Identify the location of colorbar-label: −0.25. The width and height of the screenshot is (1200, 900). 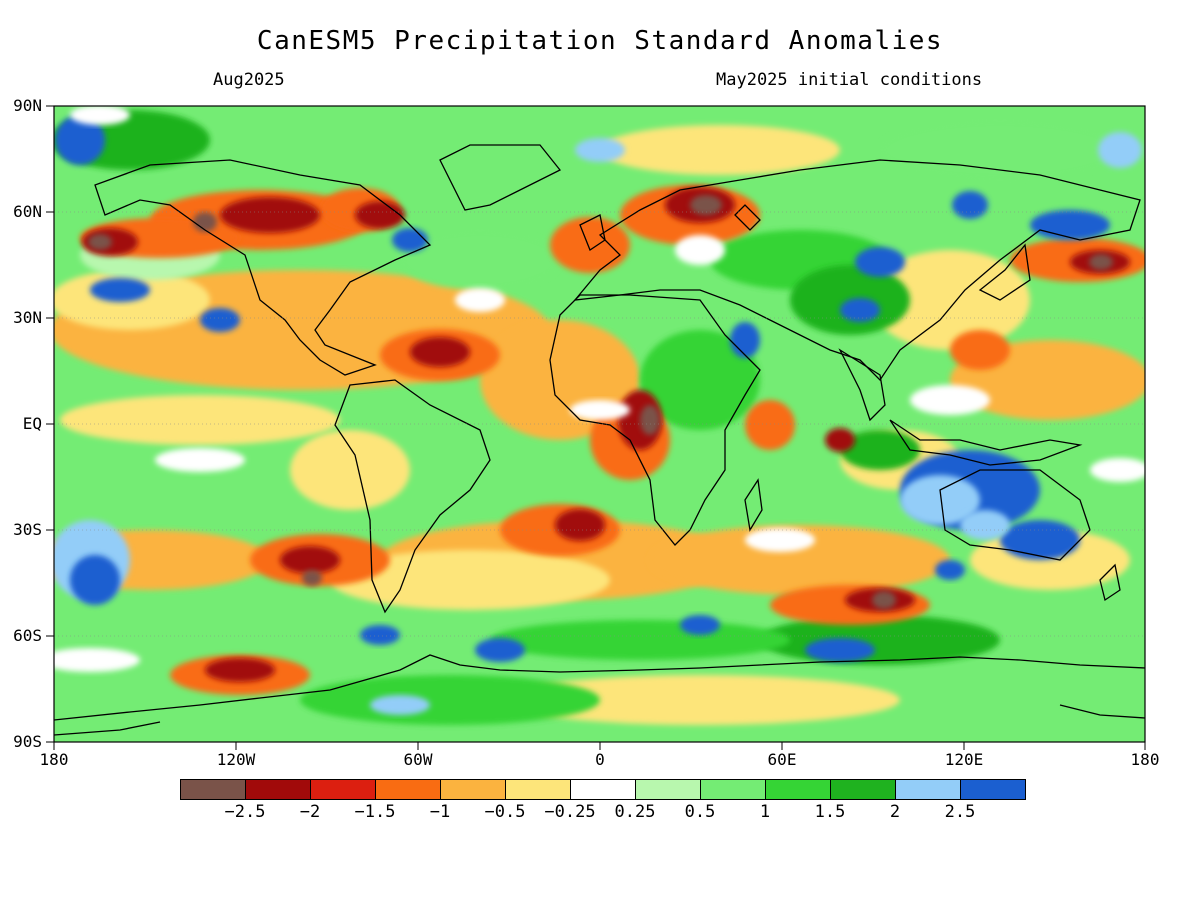
(570, 812).